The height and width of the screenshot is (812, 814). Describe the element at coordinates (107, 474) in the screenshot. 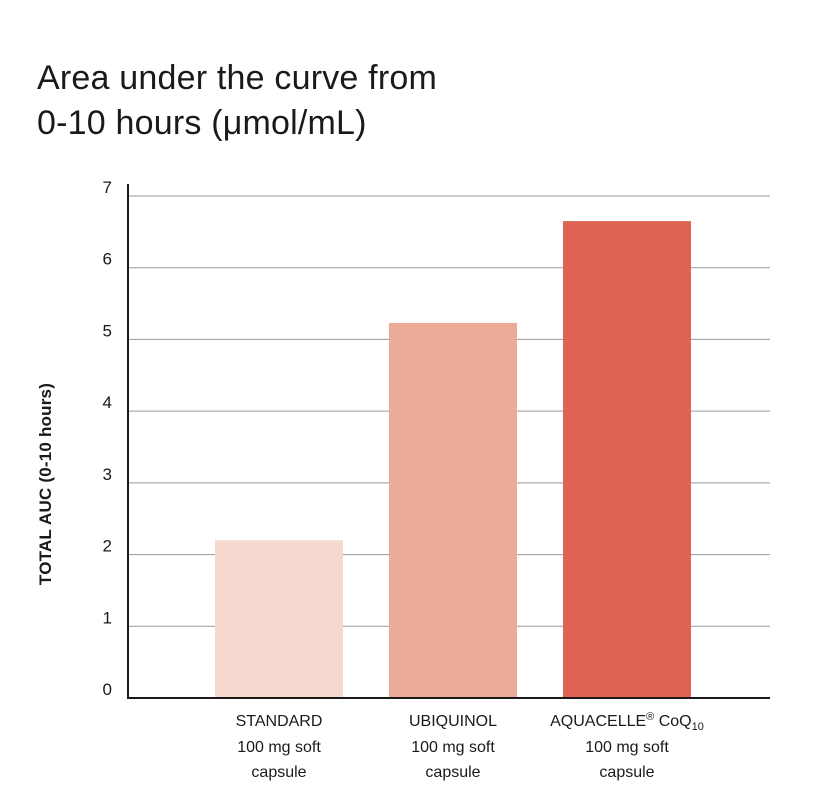

I see `y-tick-label-3: 3` at that location.